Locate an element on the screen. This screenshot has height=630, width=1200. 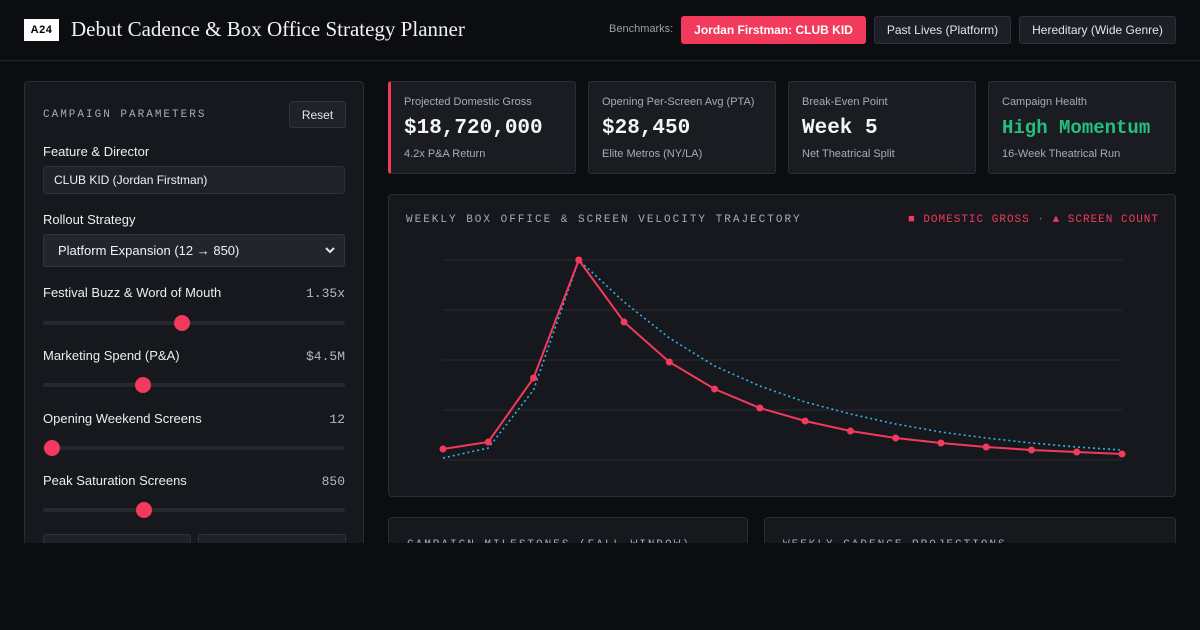
benchmark-club-kid-button: Jordan Firstman: CLUB KID is located at coordinates (773, 30).